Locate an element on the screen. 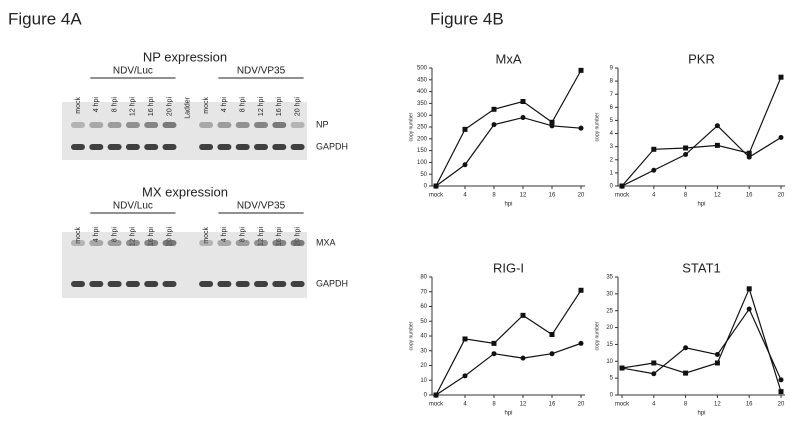 This screenshot has height=421, width=800. y-tick-label: 70 is located at coordinates (423, 292).